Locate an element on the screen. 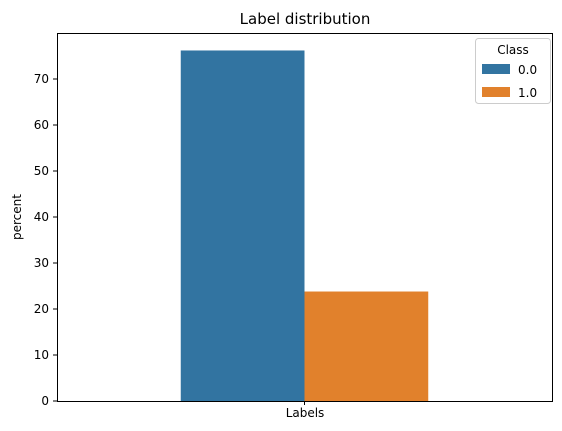 Image resolution: width=562 pixels, height=431 pixels. y-tick-label: 30 is located at coordinates (41, 263).